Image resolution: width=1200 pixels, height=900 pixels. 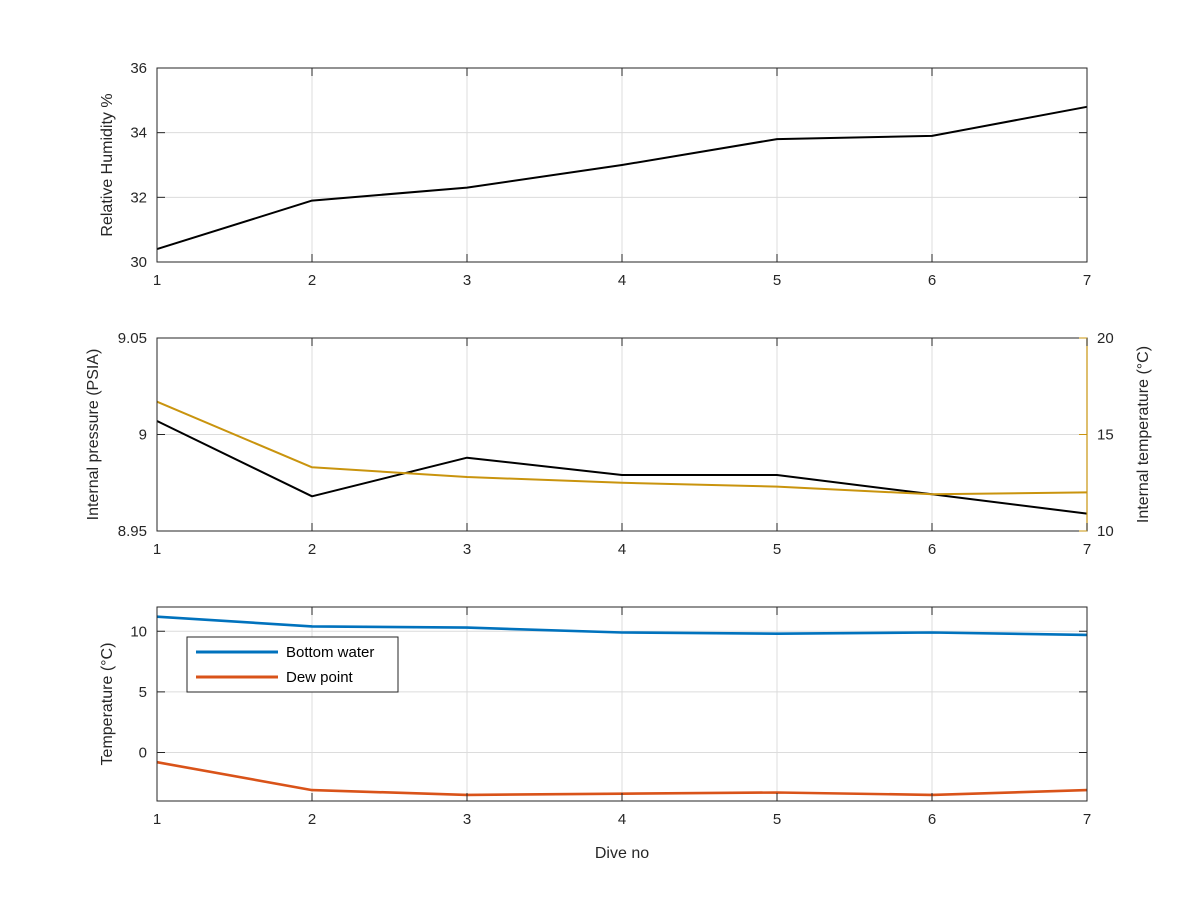 I want to click on y-tick-label: 9, so click(x=143, y=435).